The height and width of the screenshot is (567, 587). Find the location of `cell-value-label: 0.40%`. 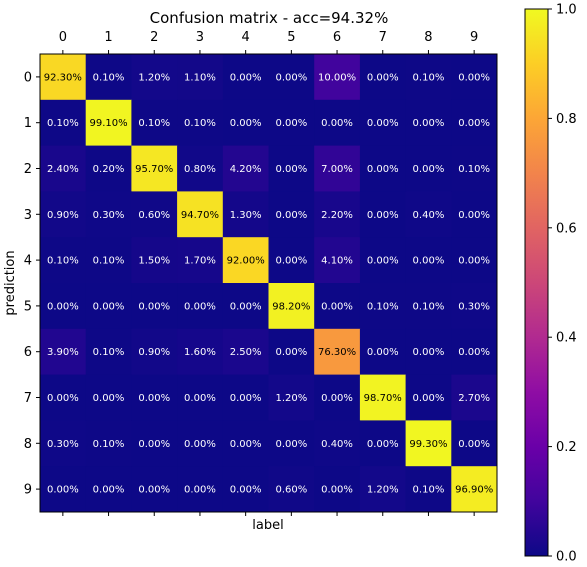

cell-value-label: 0.40% is located at coordinates (337, 444).